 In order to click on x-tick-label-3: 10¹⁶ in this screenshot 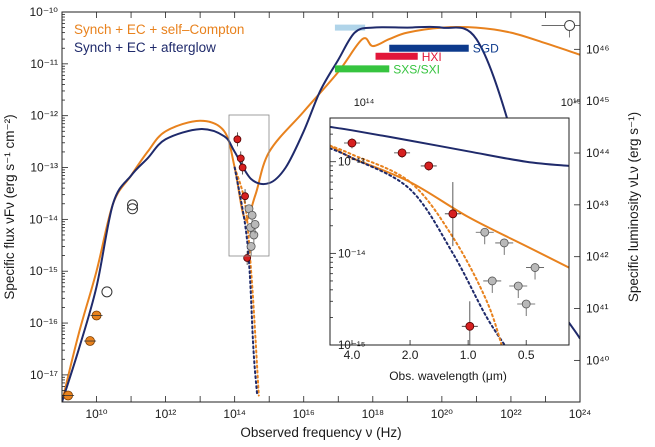, I will do `click(304, 414)`.